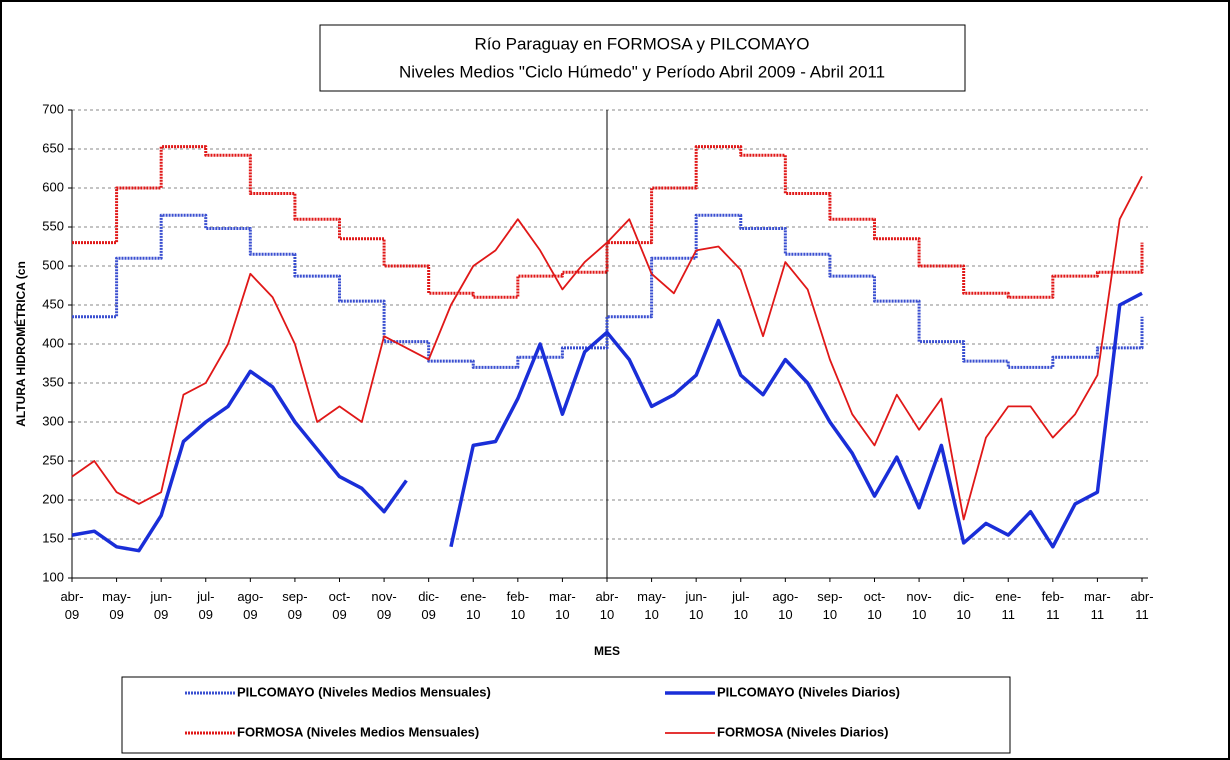 The image size is (1230, 760). What do you see at coordinates (642, 58) in the screenshot?
I see `title-box` at bounding box center [642, 58].